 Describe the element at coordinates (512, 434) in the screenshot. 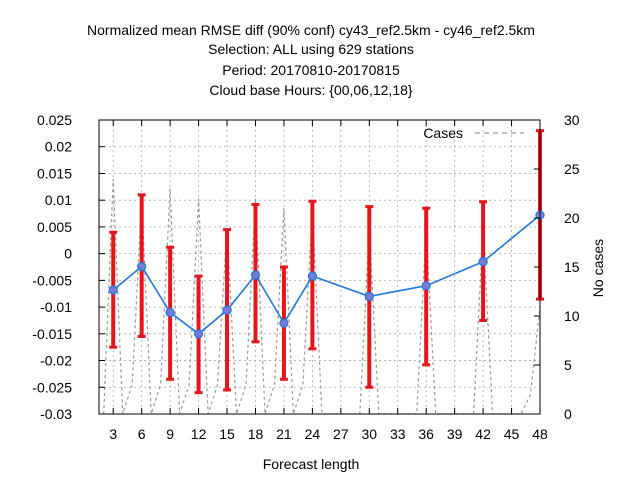

I see `x-tick-label: 45` at that location.